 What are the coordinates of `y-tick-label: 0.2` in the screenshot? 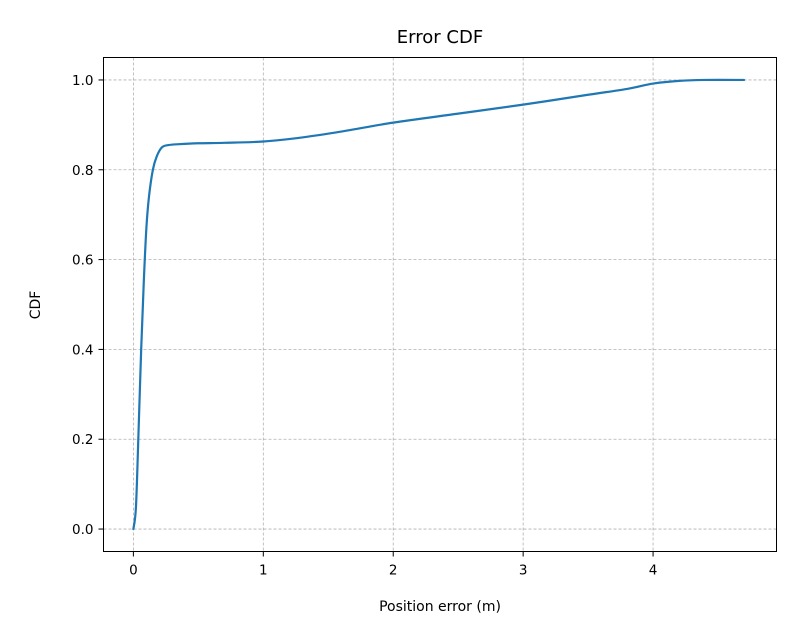 It's located at (82, 440).